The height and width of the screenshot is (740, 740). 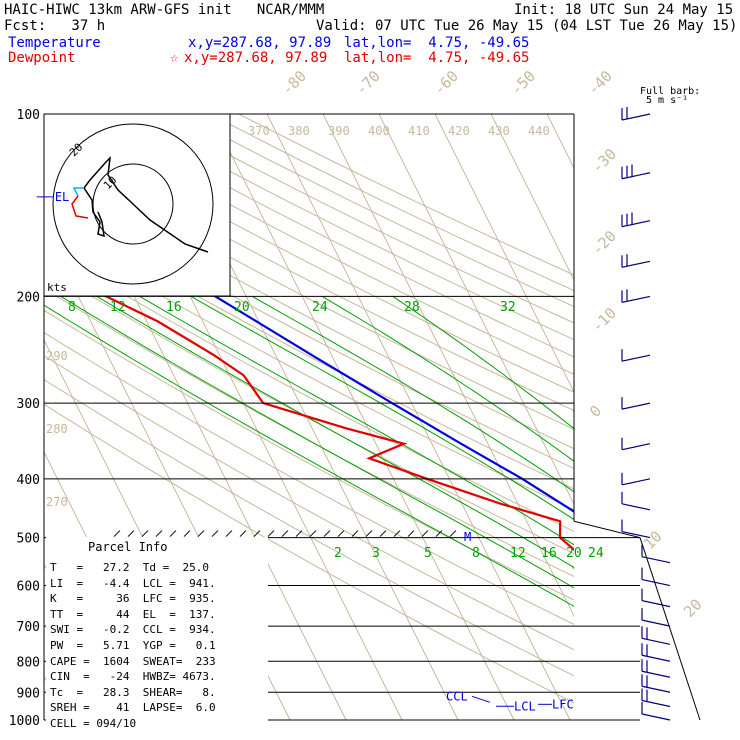 I want to click on pressure-tick-label: 300, so click(x=28, y=404).